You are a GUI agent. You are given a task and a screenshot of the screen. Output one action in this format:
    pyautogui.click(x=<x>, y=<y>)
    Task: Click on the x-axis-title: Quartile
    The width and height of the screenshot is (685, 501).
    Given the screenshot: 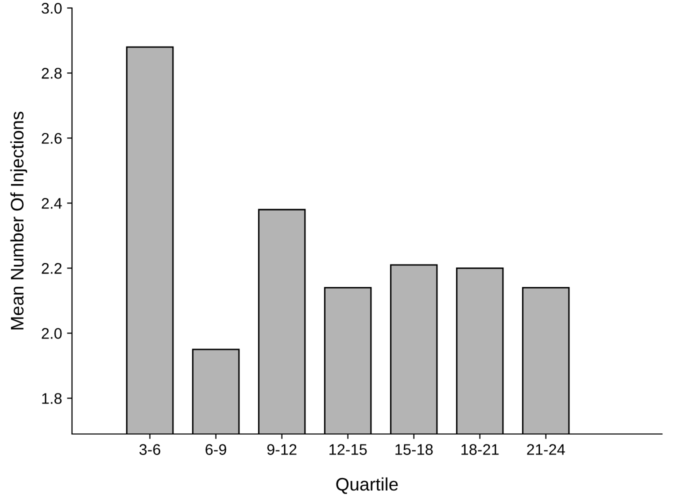 What is the action you would take?
    pyautogui.click(x=367, y=485)
    